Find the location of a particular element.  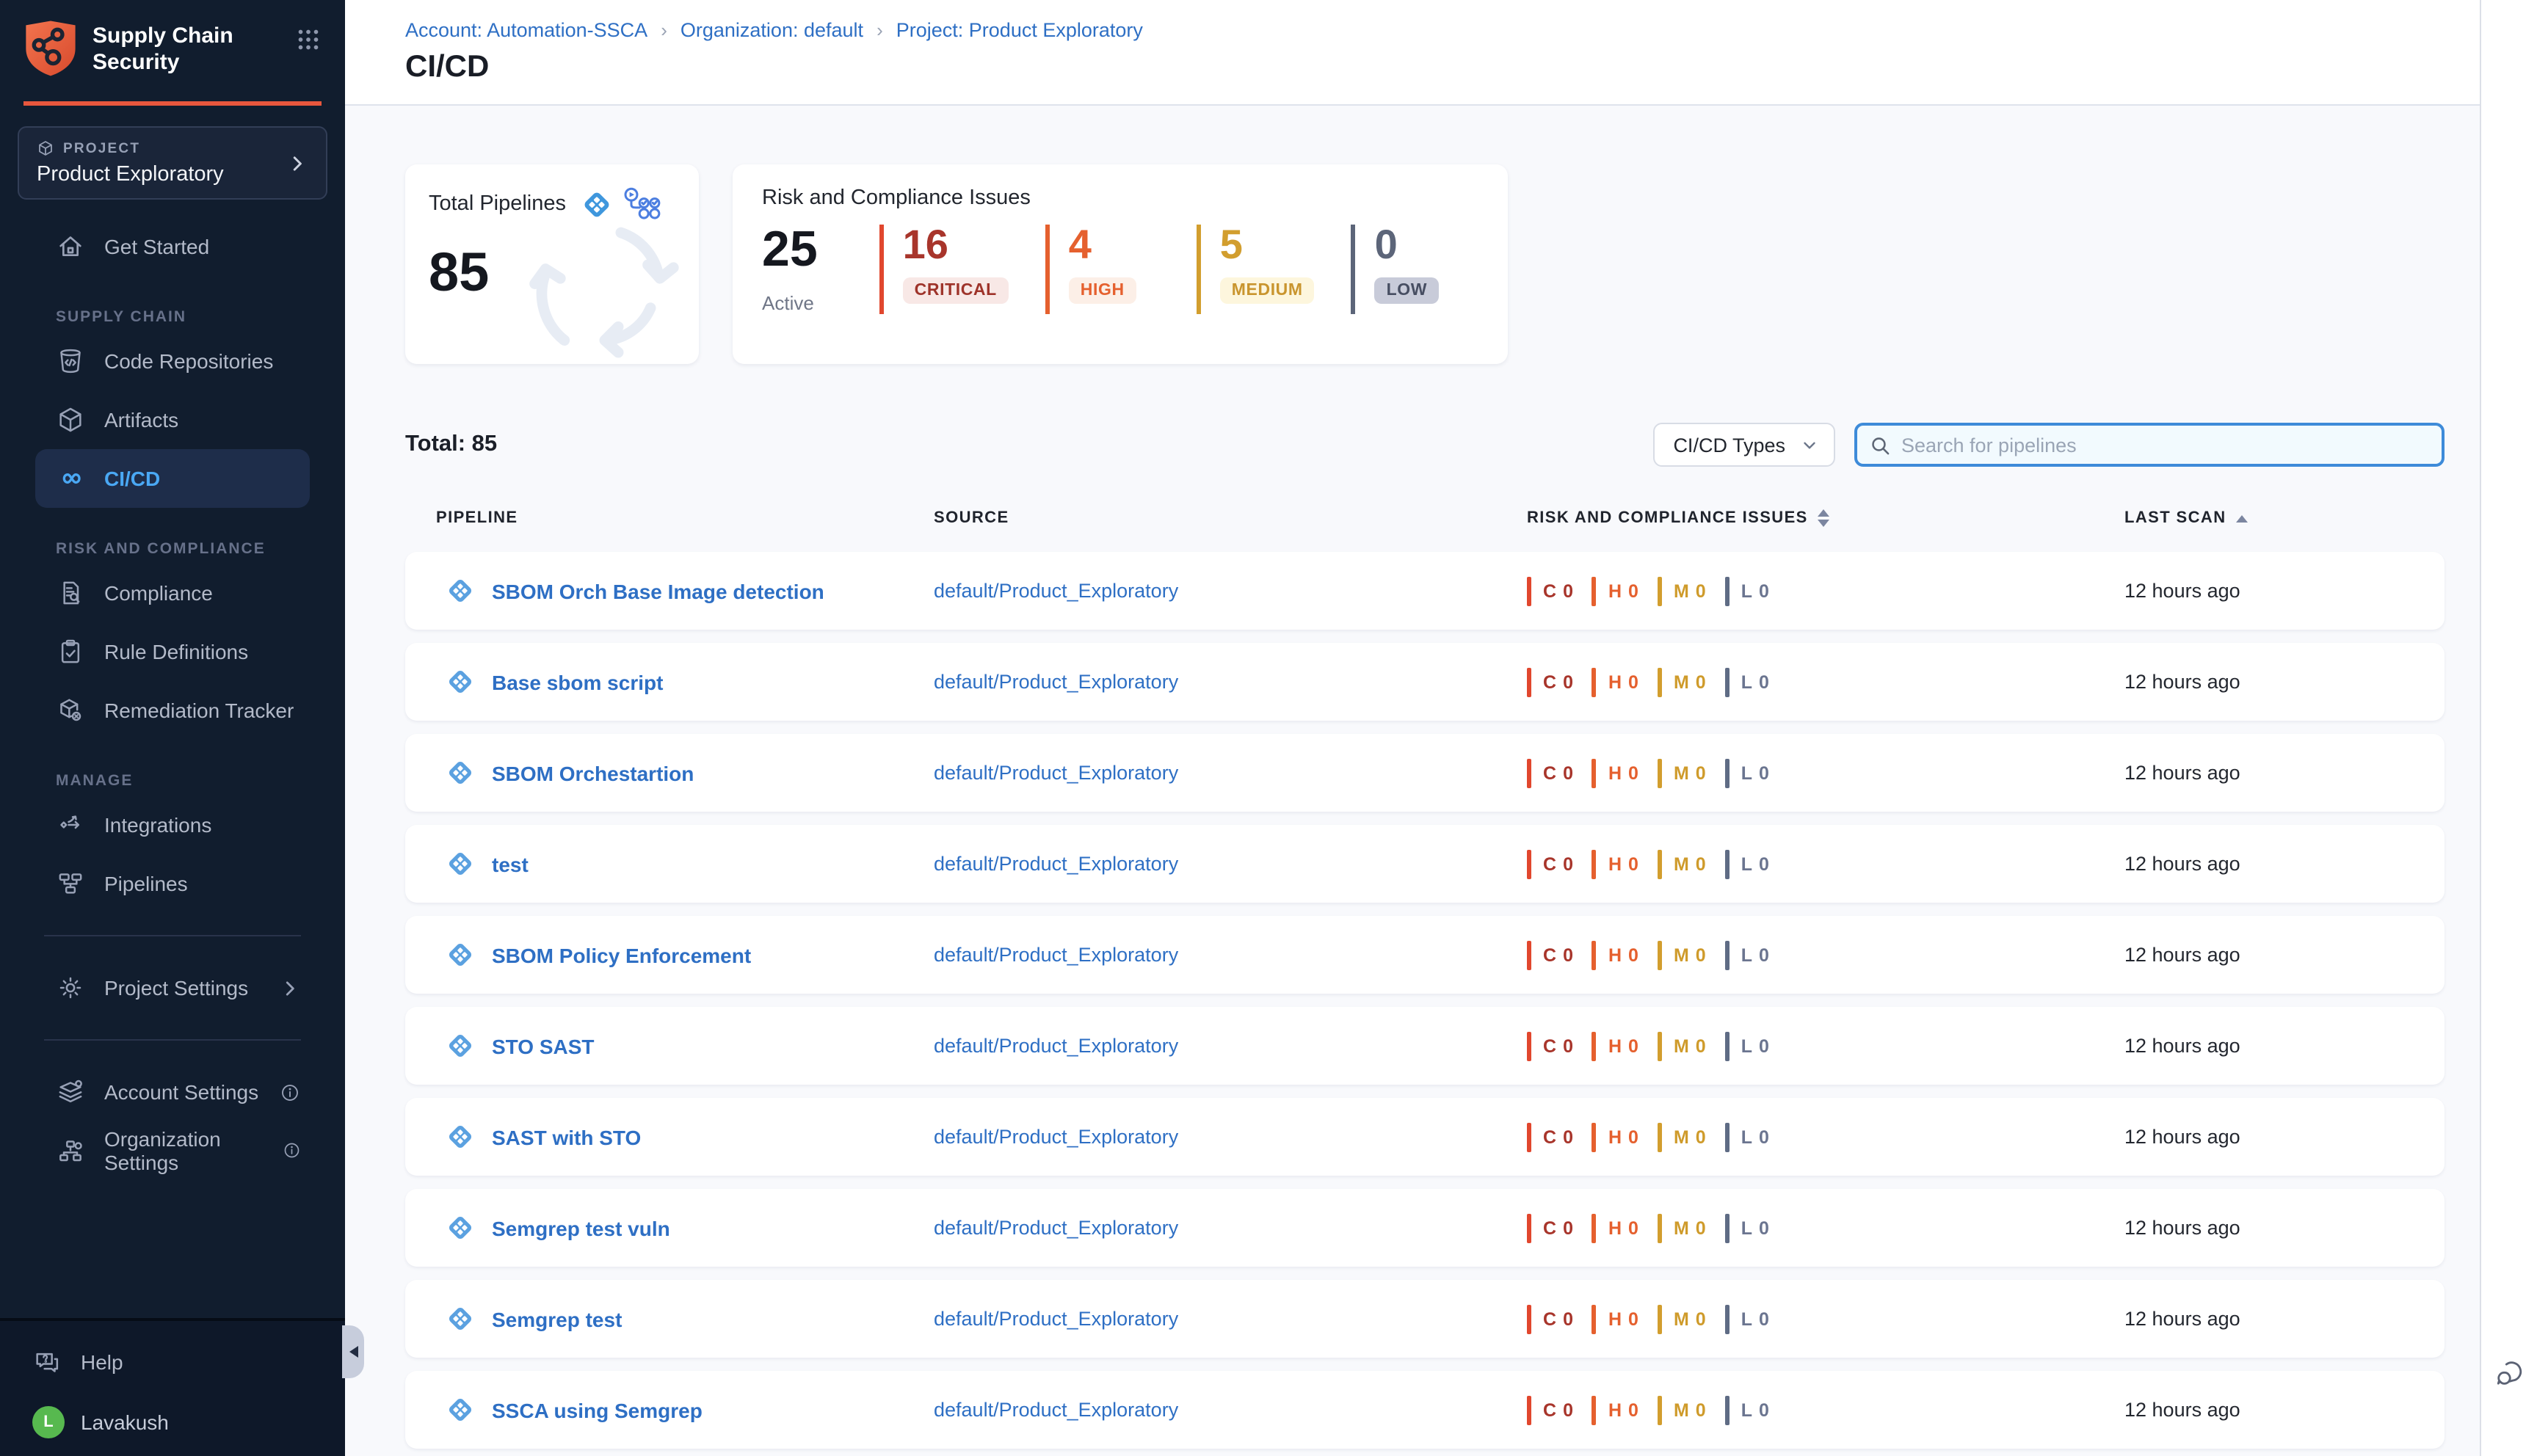

breadcrumb-link-2: Project: Product Exploratory is located at coordinates (1020, 30).